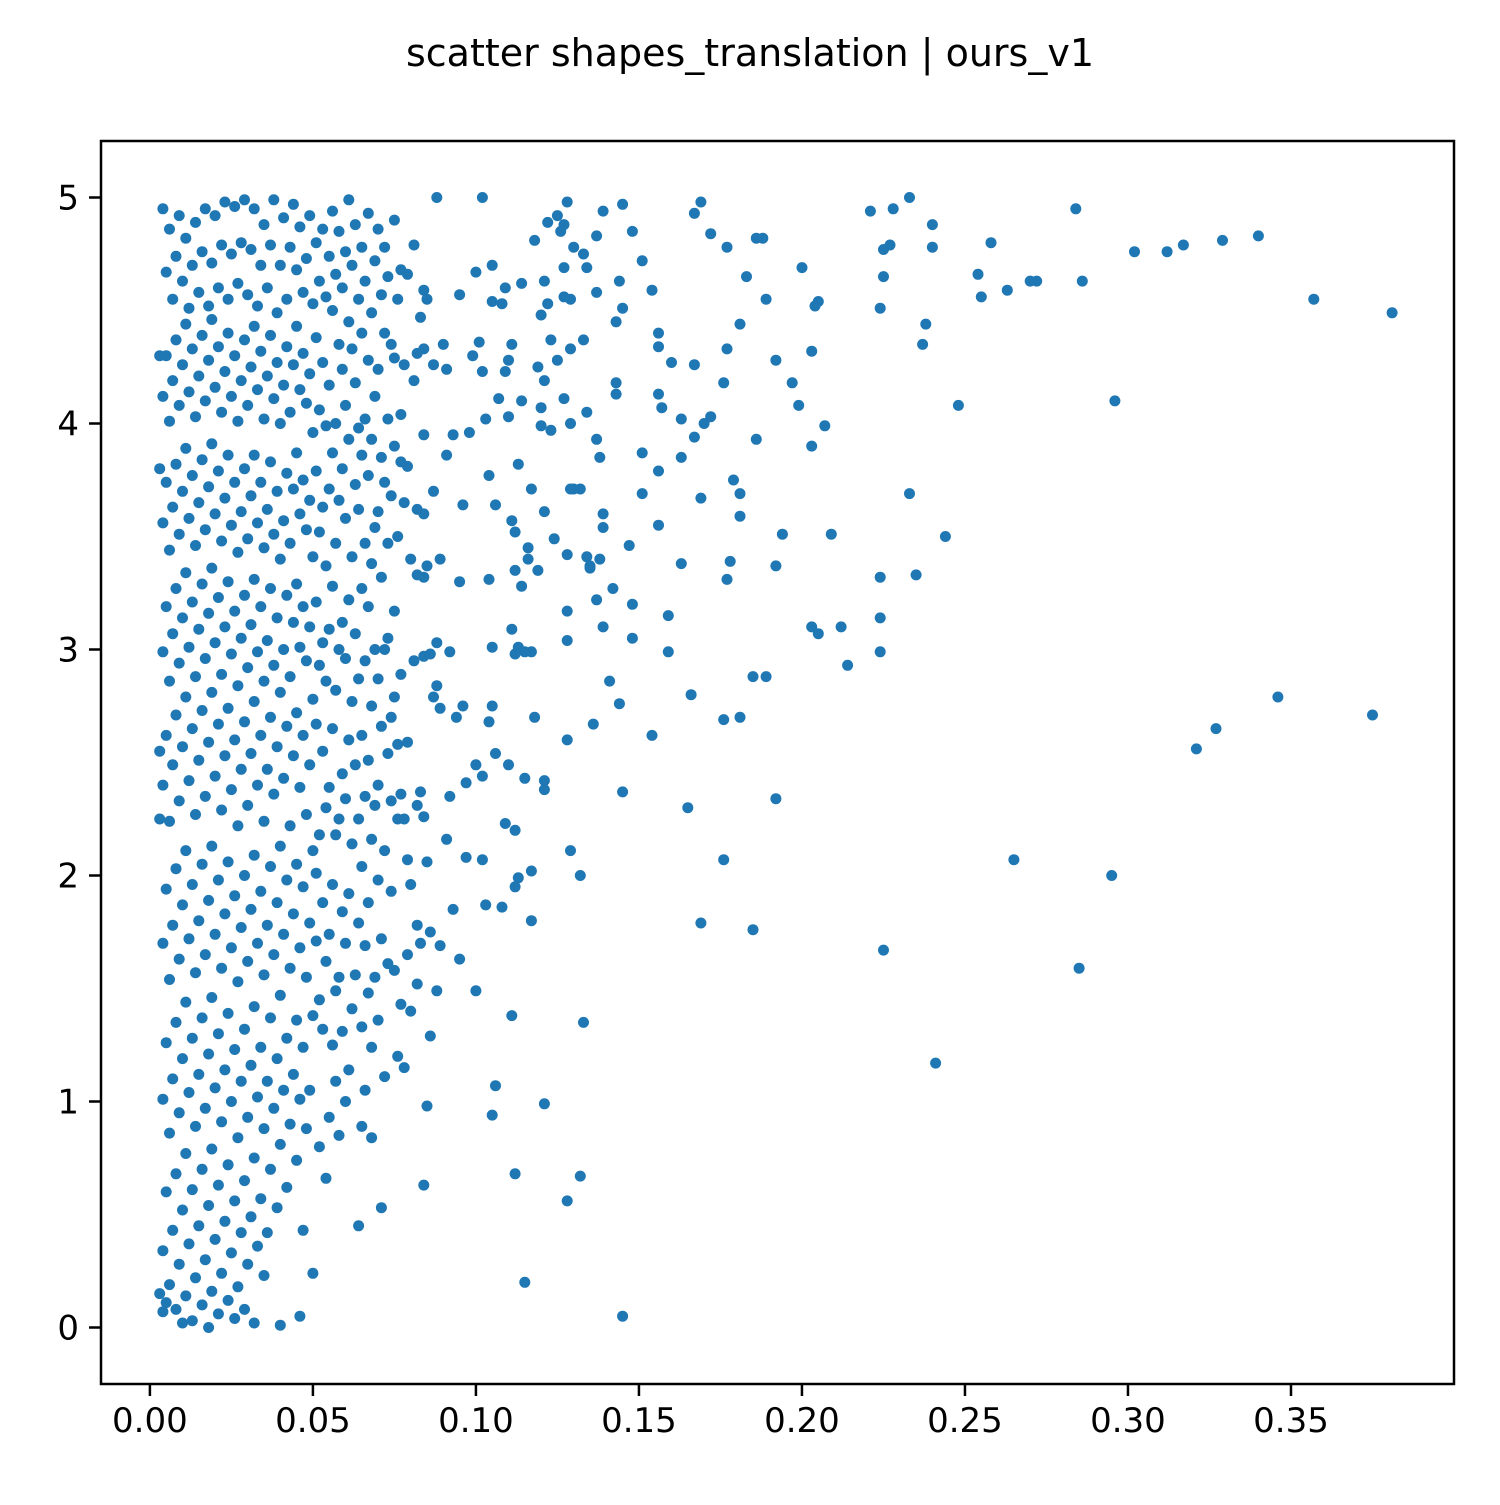  What do you see at coordinates (68, 651) in the screenshot?
I see `y-tick-label: 3` at bounding box center [68, 651].